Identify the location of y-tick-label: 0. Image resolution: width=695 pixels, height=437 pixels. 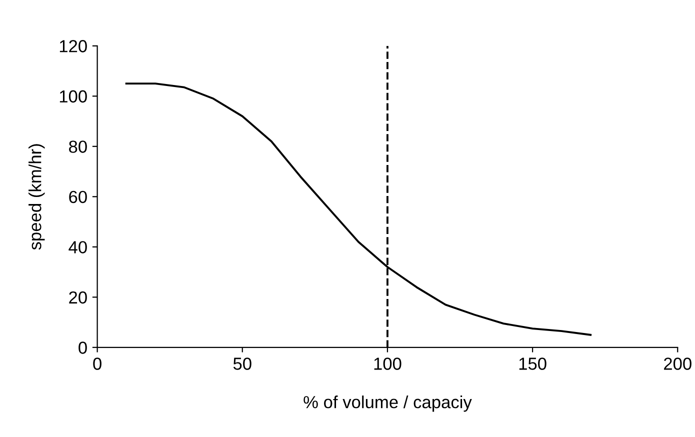
(82, 348).